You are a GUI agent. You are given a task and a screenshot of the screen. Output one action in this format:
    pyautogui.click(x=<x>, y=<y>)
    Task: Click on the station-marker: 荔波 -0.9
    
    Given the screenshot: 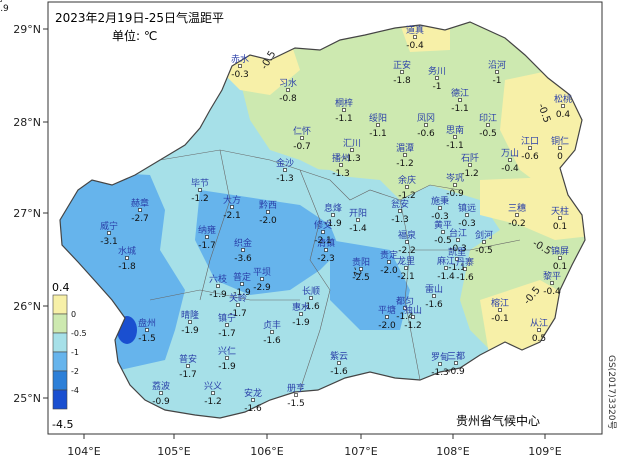 What is the action you would take?
    pyautogui.click(x=161, y=393)
    